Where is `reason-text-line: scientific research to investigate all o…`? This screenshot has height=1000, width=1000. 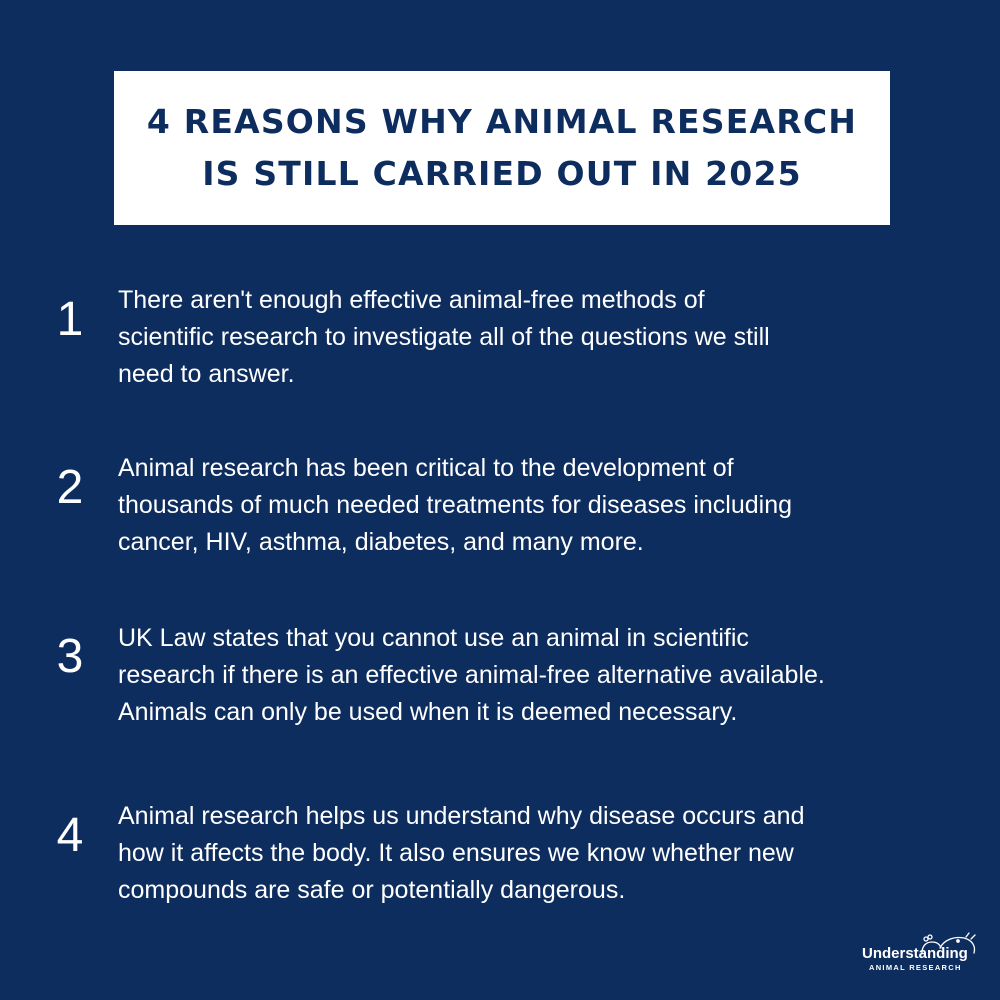
reason-text-line: scientific research to investigate all o… is located at coordinates (444, 337).